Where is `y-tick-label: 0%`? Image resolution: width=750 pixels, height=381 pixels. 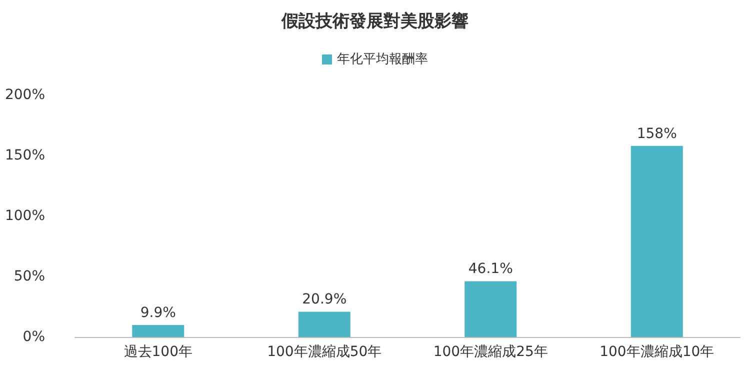 y-tick-label: 0% is located at coordinates (33, 337).